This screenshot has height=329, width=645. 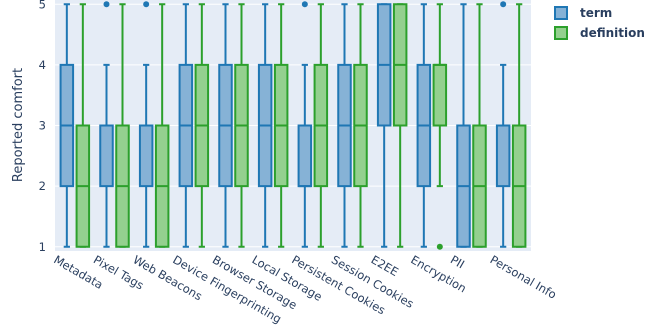 I want to click on x-tick-label: Personal Info, so click(x=523, y=276).